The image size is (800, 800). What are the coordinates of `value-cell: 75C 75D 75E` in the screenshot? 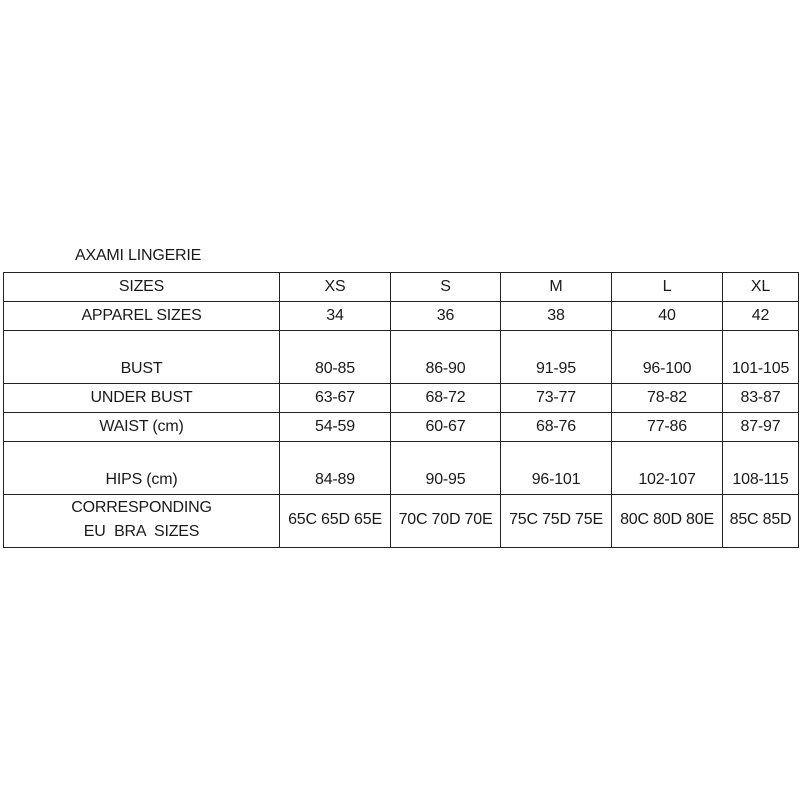 It's located at (556, 521).